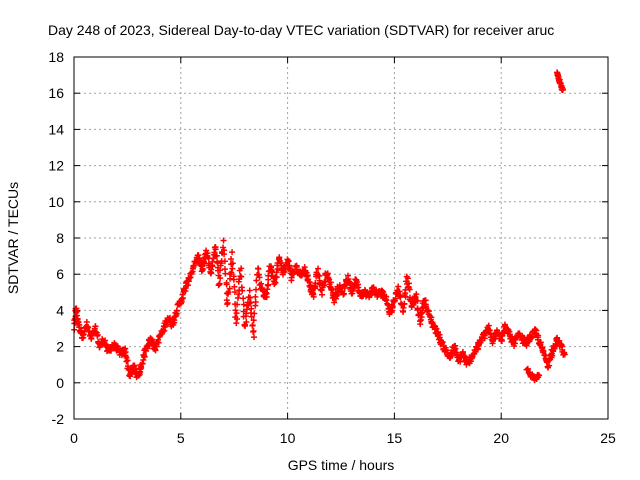  Describe the element at coordinates (56, 129) in the screenshot. I see `y-tick-label: 14` at that location.